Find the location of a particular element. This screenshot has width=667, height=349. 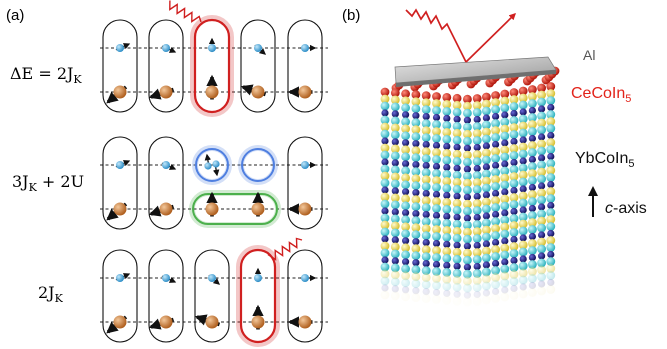

energy-label-row1: ΔE = 2JK is located at coordinates (46, 75).